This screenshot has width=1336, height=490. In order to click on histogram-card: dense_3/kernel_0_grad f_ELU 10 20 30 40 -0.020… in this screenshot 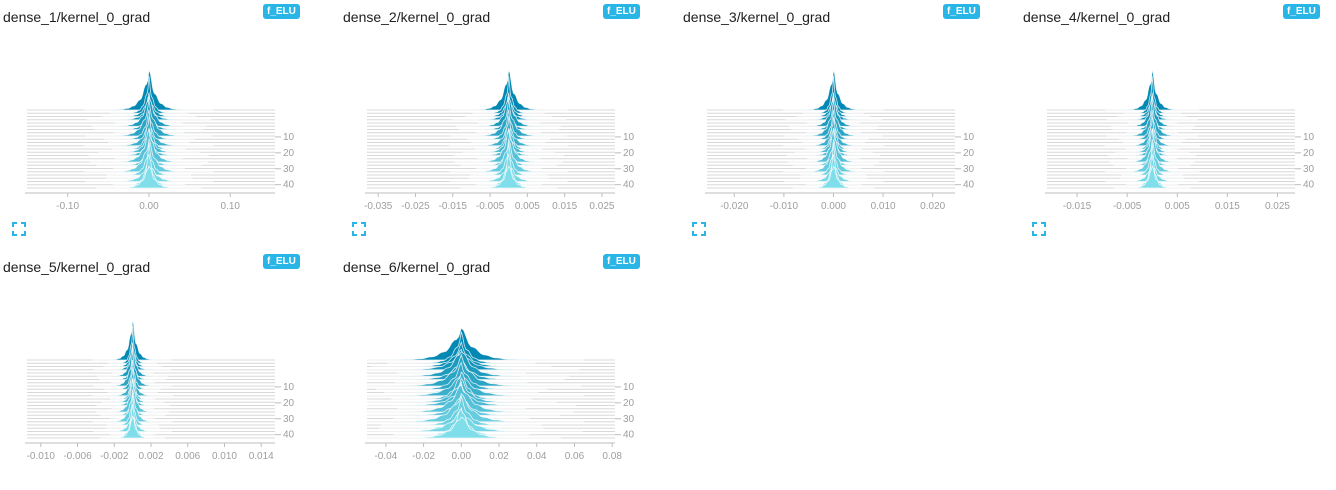, I will do `click(835, 120)`.